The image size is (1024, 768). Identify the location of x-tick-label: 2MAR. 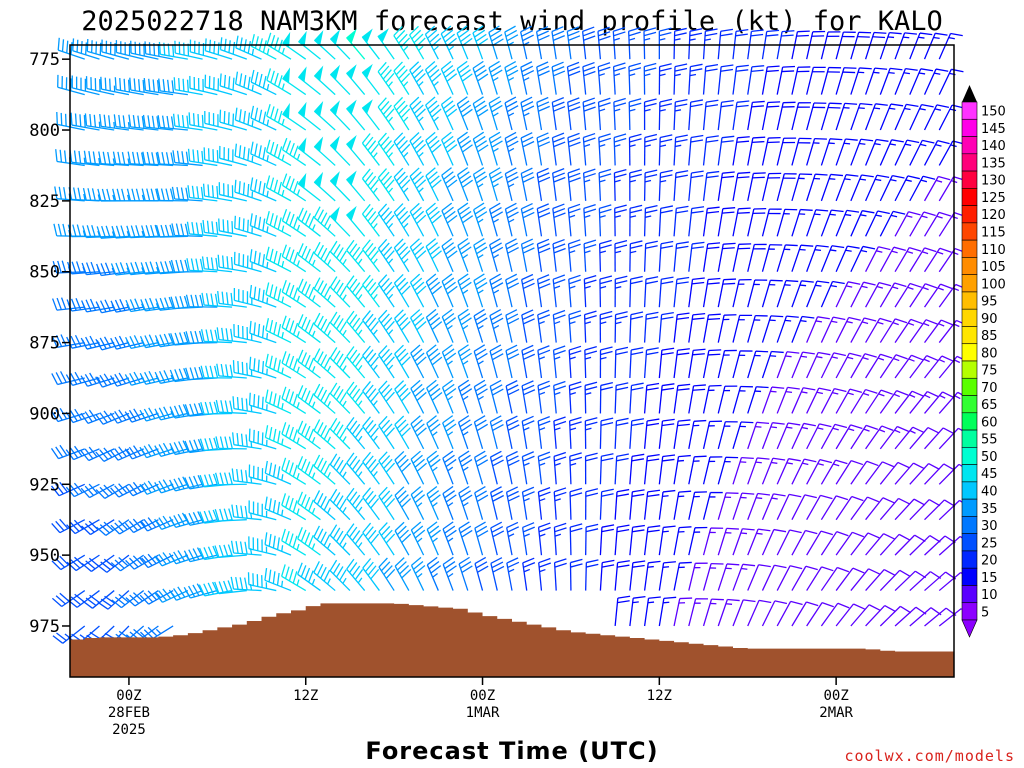
(836, 713).